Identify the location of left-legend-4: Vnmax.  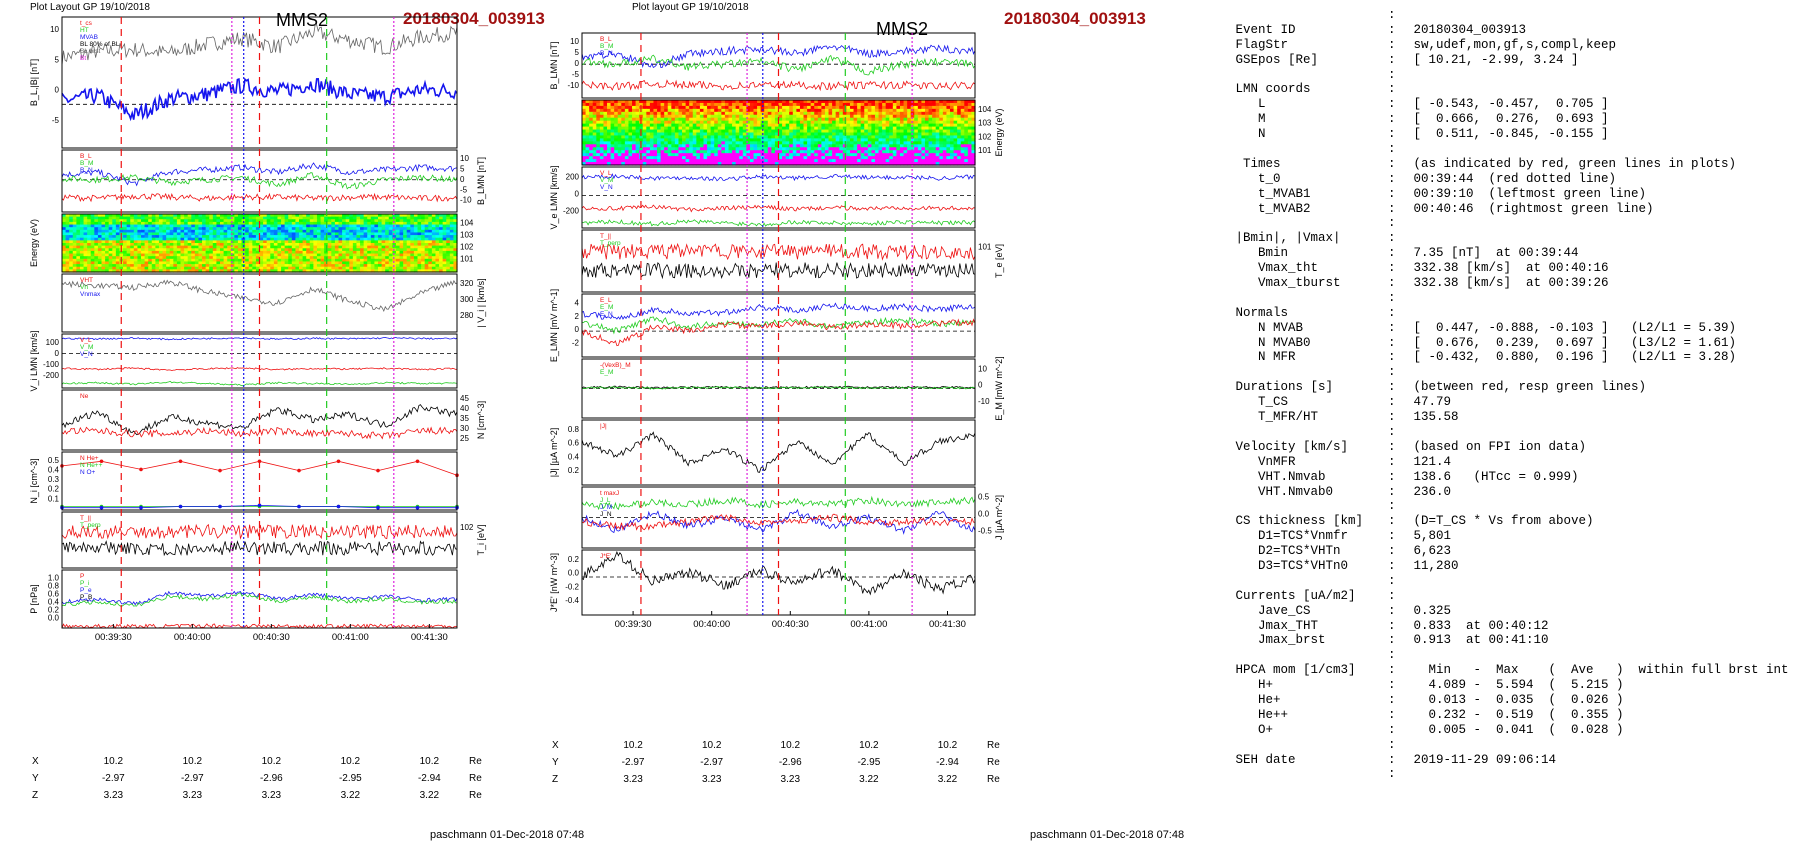
(90, 294).